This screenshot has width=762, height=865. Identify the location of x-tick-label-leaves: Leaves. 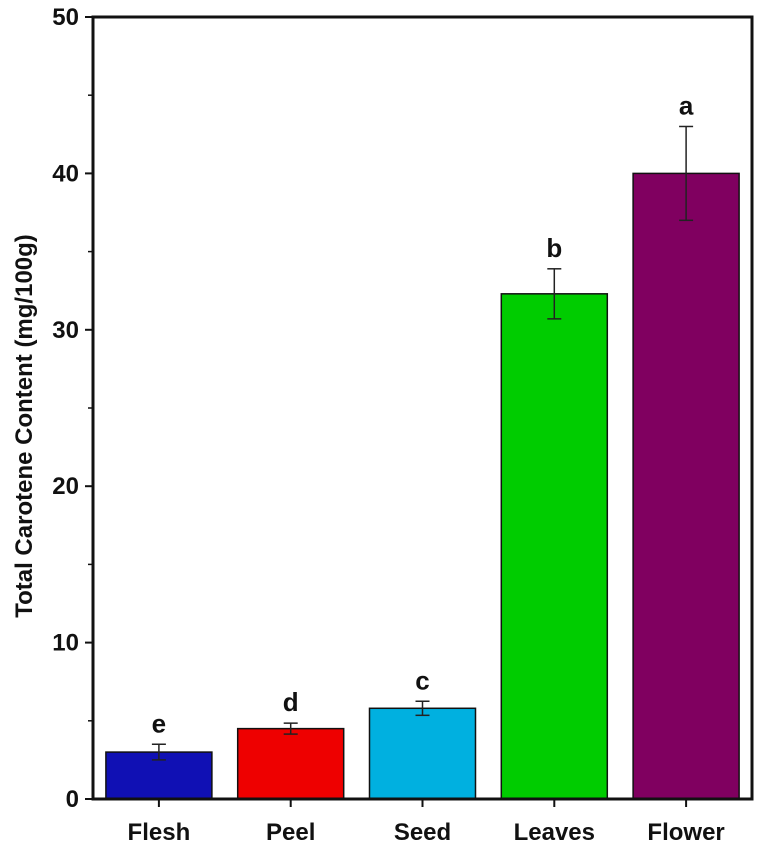
(554, 832).